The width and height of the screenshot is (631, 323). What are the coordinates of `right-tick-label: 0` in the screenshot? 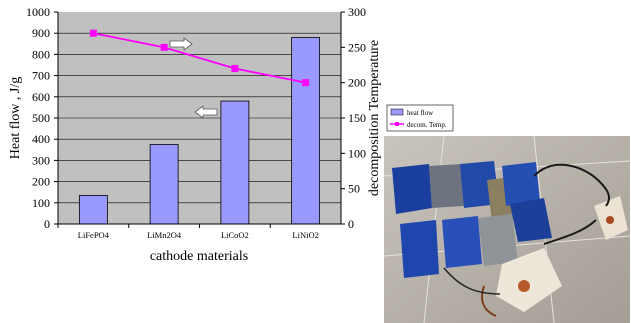 It's located at (351, 224).